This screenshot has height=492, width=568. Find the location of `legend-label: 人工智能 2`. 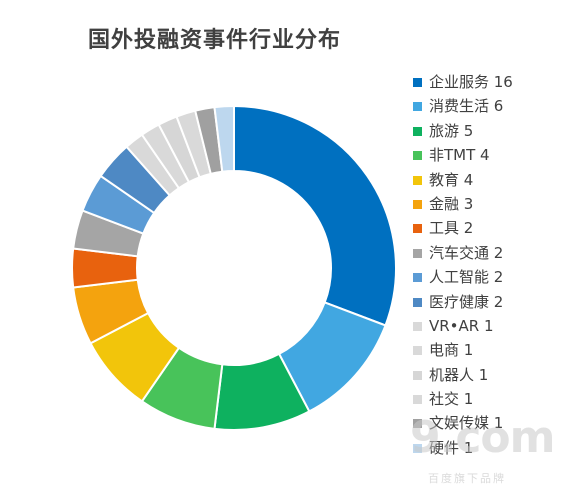

legend-label: 人工智能 2 is located at coordinates (466, 277).